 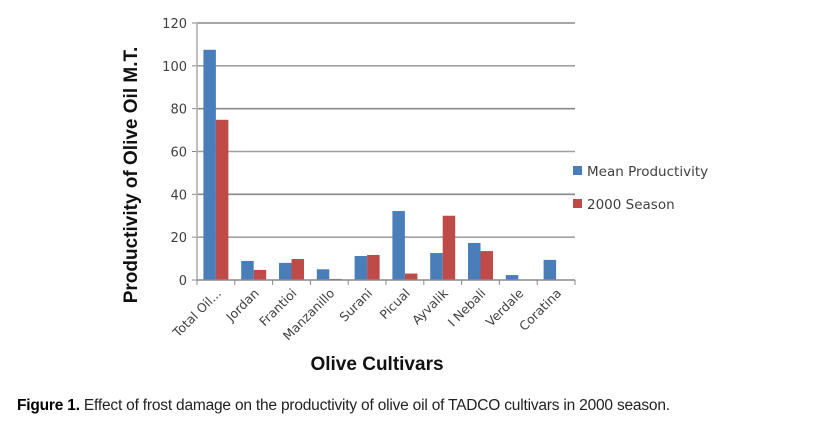 I want to click on y-axis-title: Productivity of Olive Oil M.T., so click(x=131, y=175).